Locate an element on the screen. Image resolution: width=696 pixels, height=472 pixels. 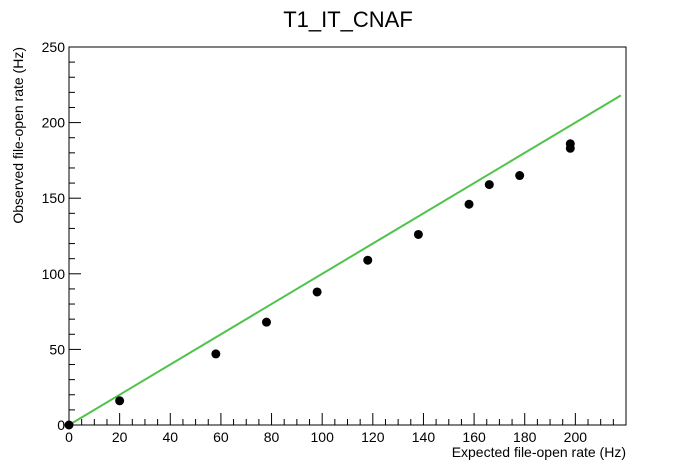
y-tick-label: 50 is located at coordinates (57, 349).